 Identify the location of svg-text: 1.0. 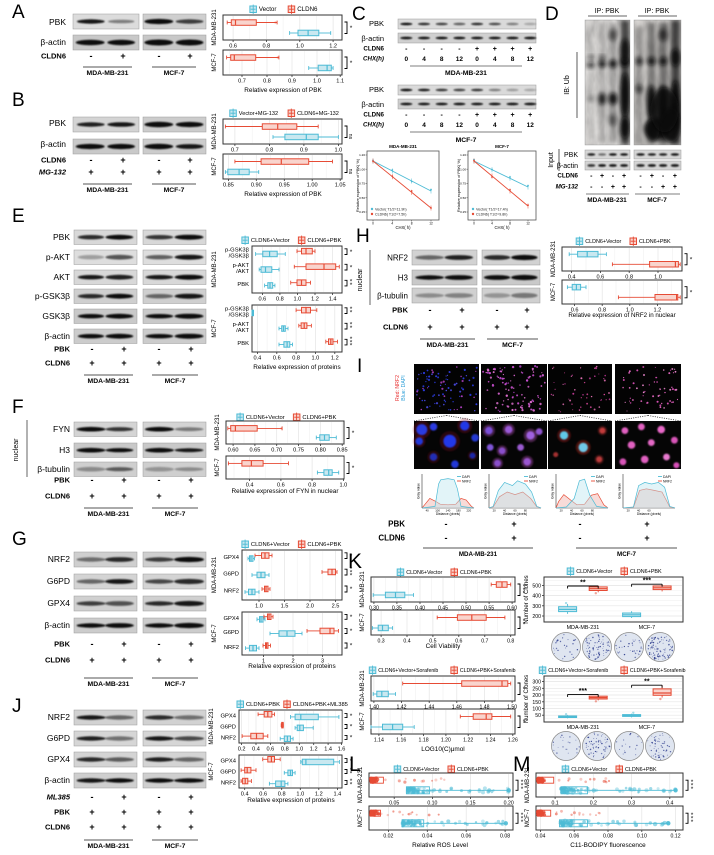
(300, 795).